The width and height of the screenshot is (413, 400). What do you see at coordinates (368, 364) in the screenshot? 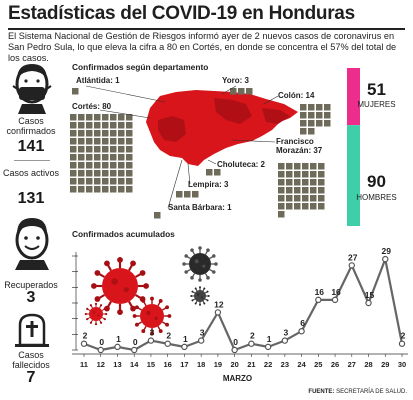
I see `x-tick-label: 28` at bounding box center [368, 364].